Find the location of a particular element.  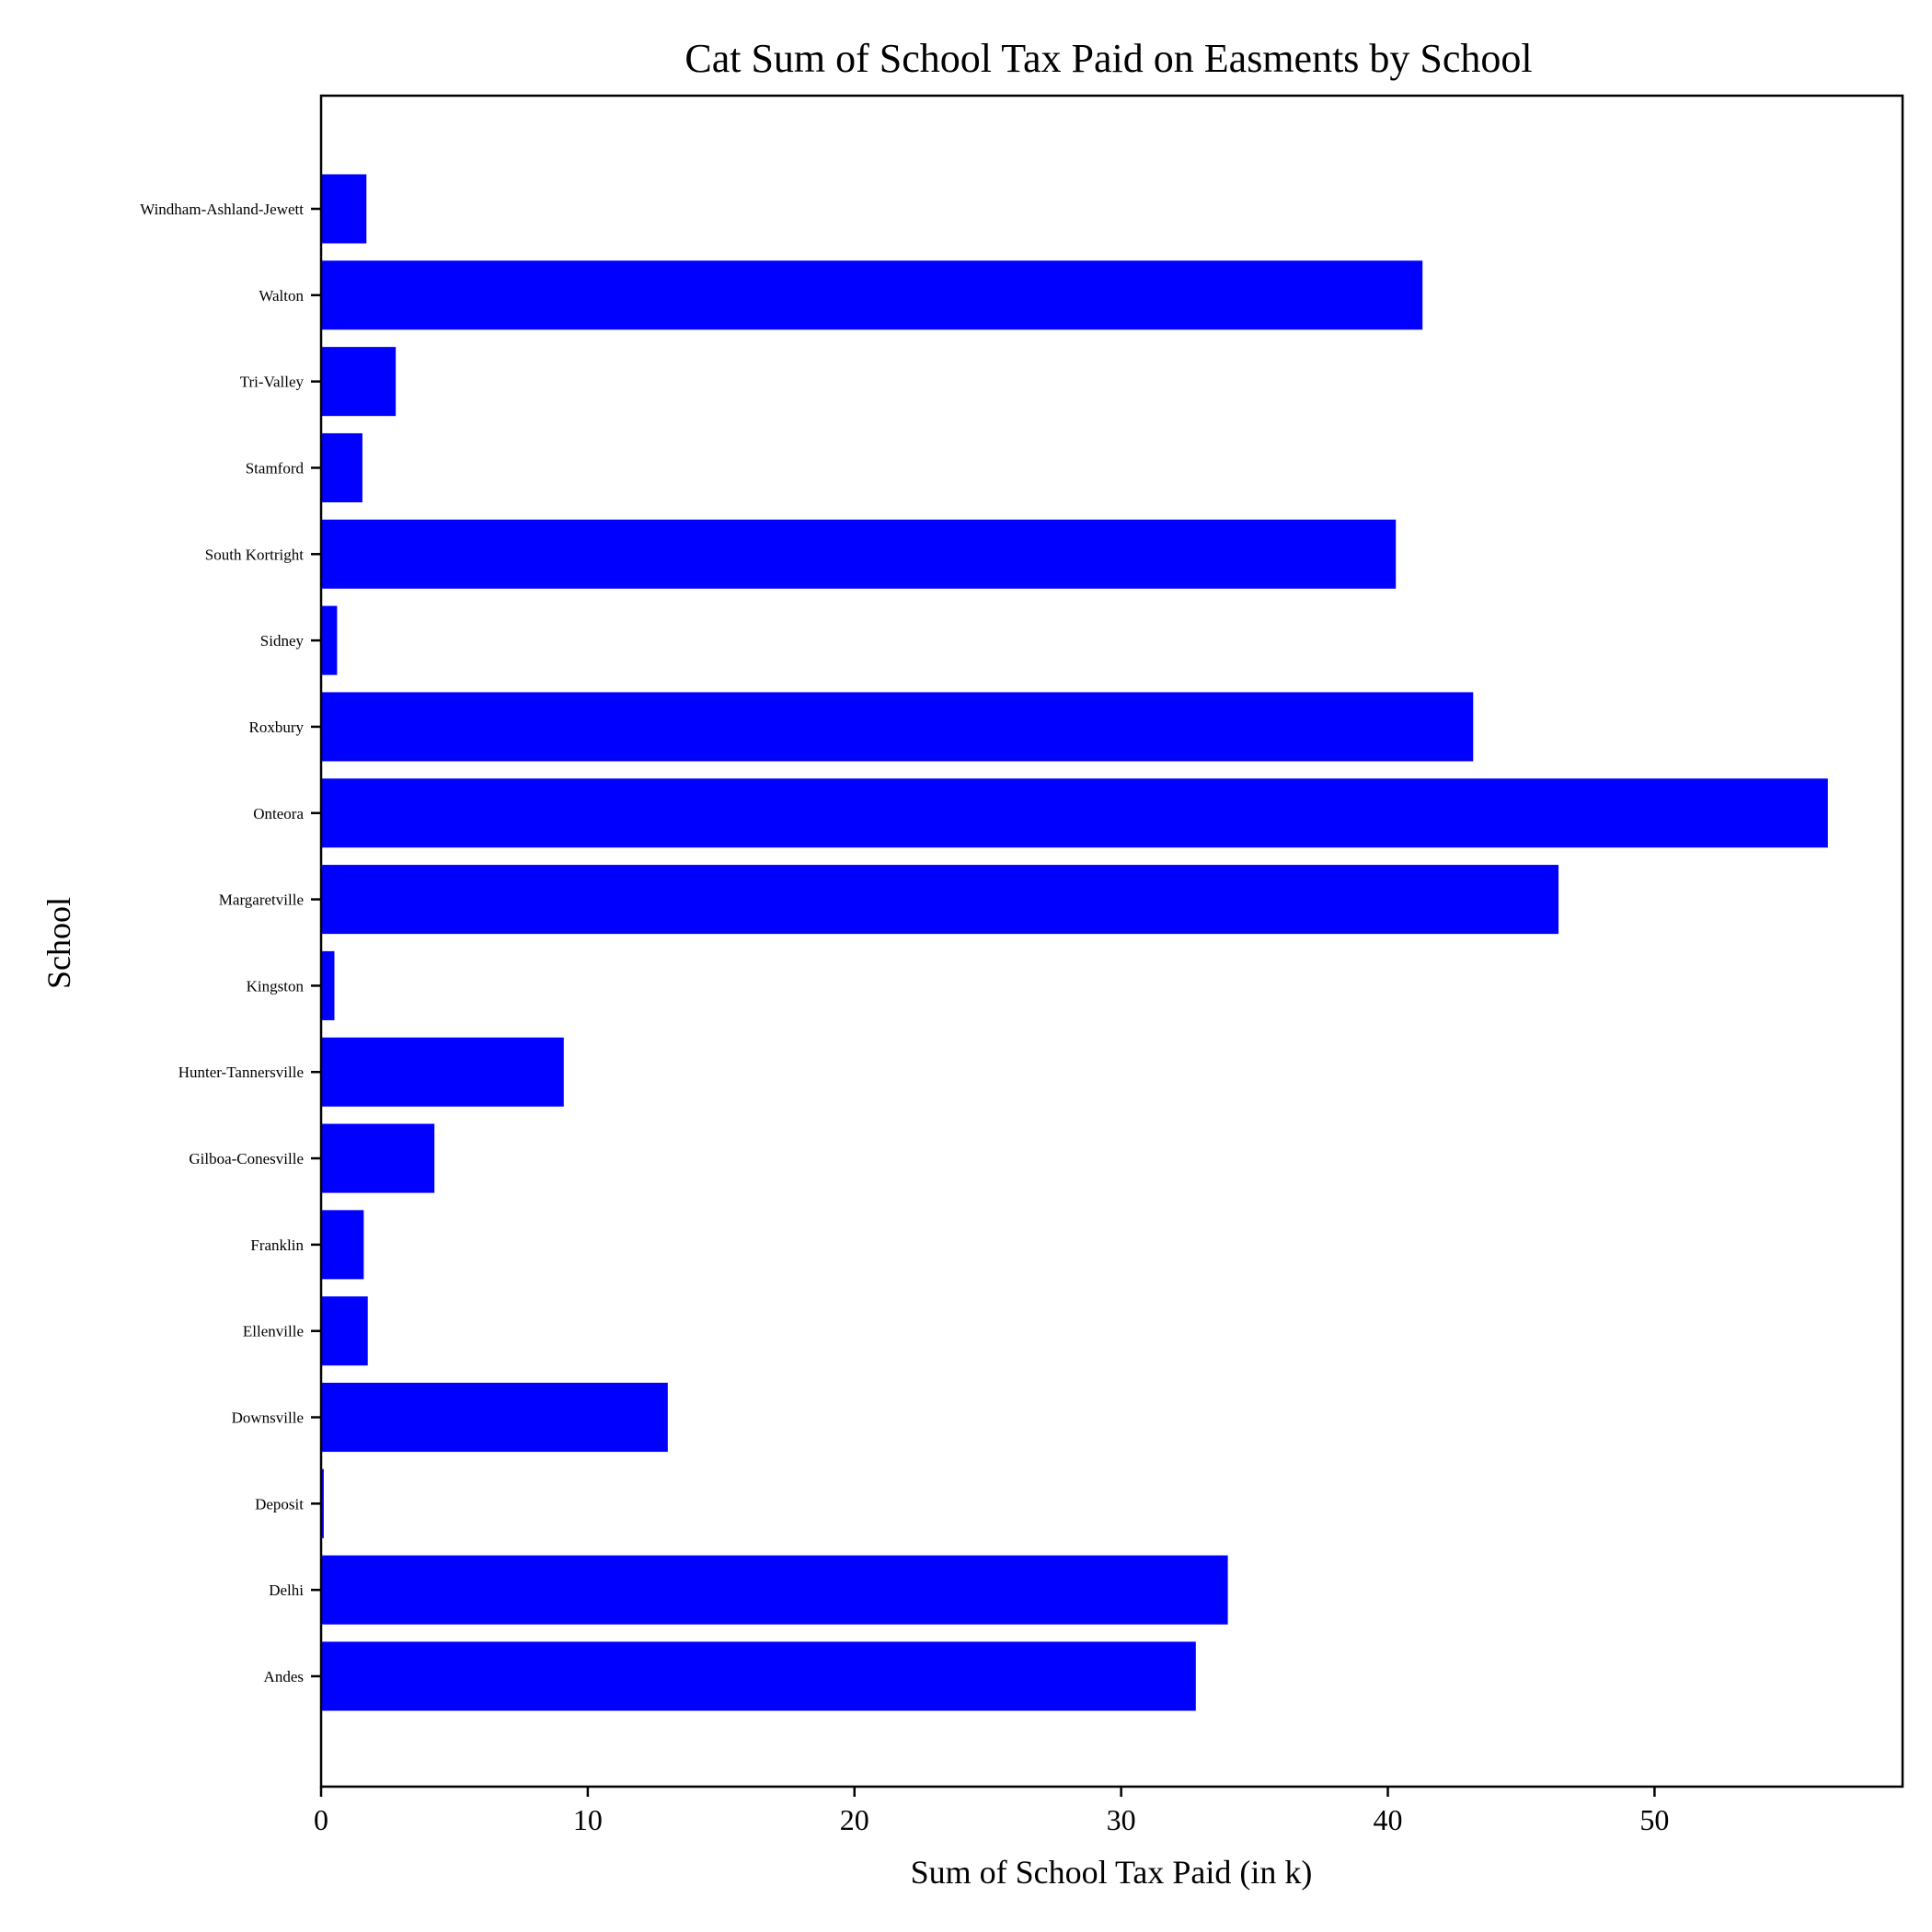

bar-delhi is located at coordinates (774, 1590).